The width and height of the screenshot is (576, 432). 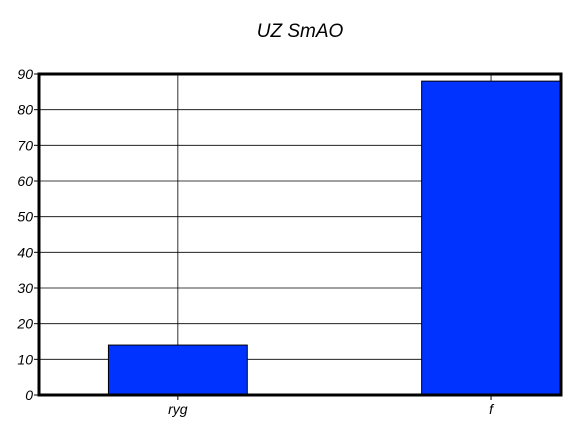 What do you see at coordinates (25, 74) in the screenshot?
I see `y-tick-label: 90` at bounding box center [25, 74].